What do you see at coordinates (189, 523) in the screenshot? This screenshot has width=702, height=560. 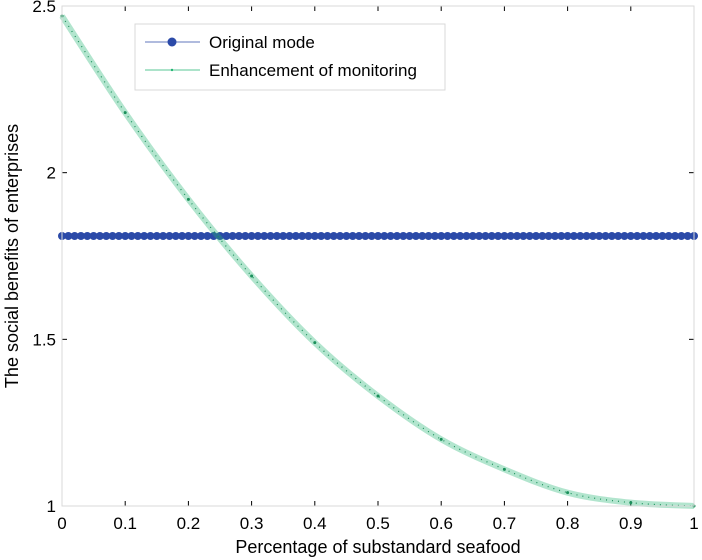 I see `x-tick-label: 0.2` at bounding box center [189, 523].